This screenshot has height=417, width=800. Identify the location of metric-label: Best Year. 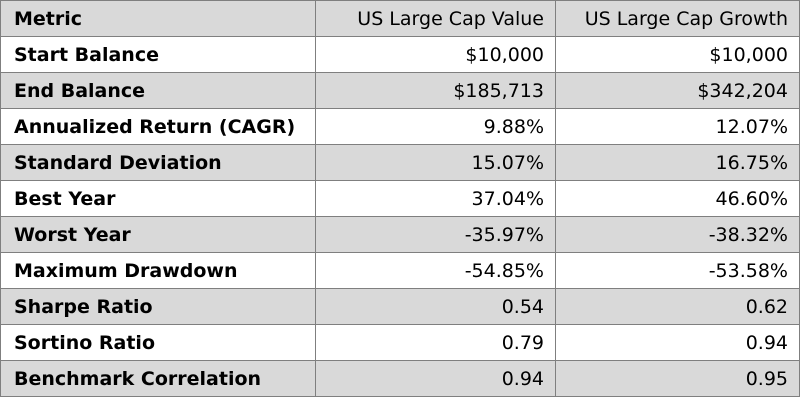
(158, 198).